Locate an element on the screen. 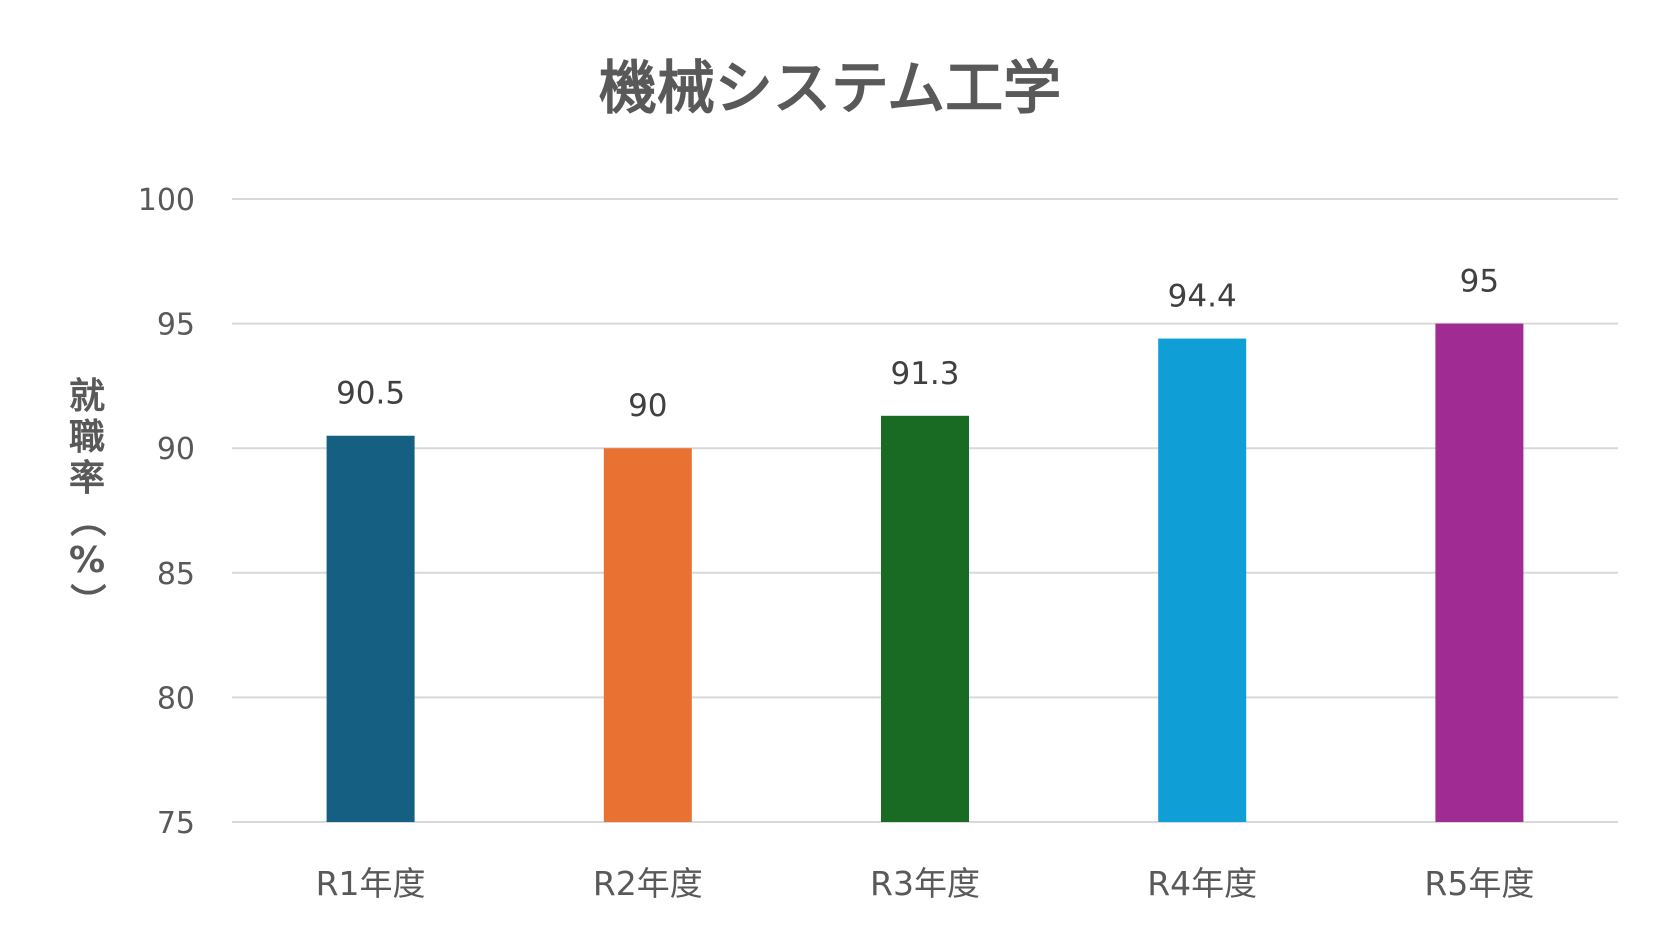 The image size is (1660, 944). y-tick-label: 95 is located at coordinates (176, 325).